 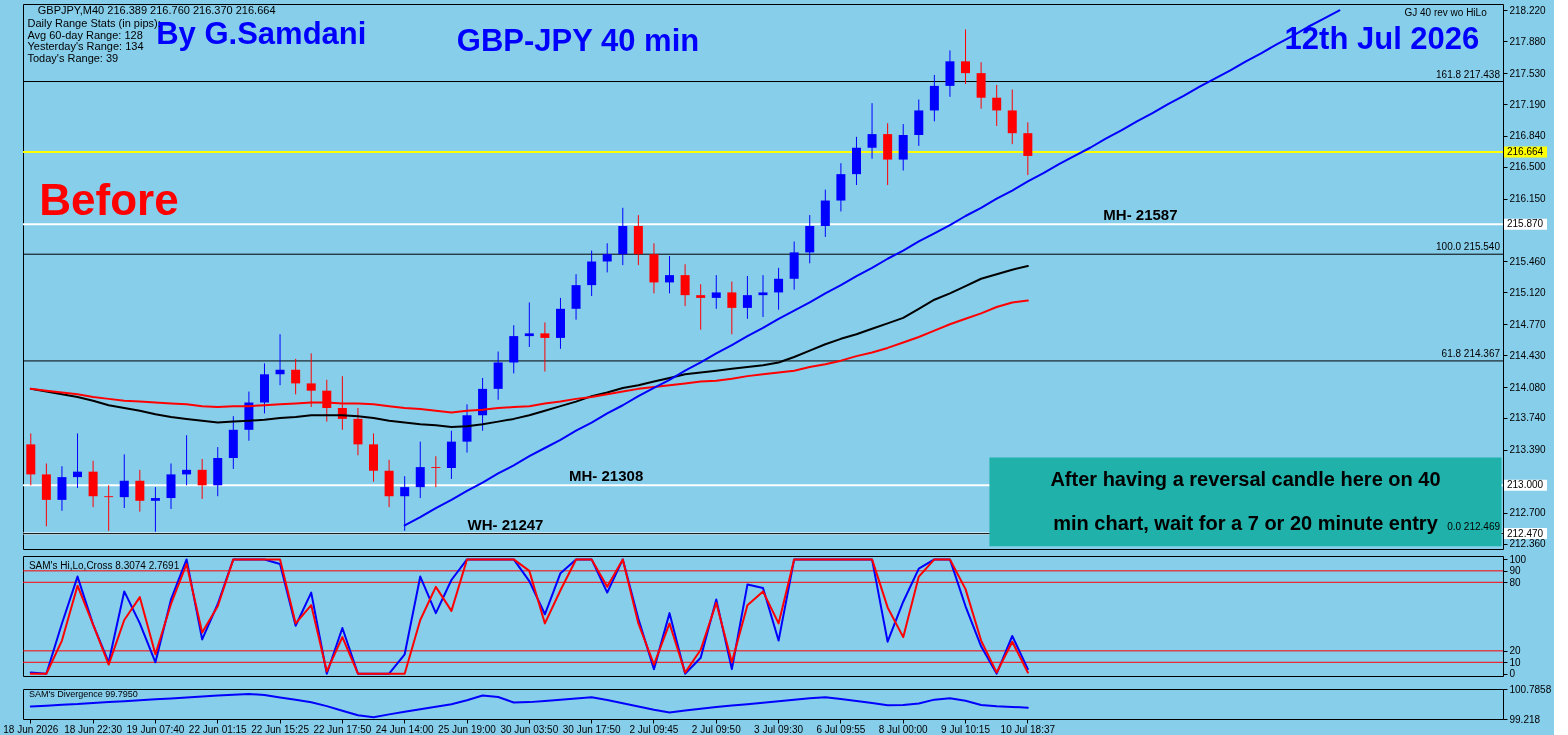 What do you see at coordinates (841, 729) in the screenshot?
I see `x-tick-label: 6 Jul 09:55` at bounding box center [841, 729].